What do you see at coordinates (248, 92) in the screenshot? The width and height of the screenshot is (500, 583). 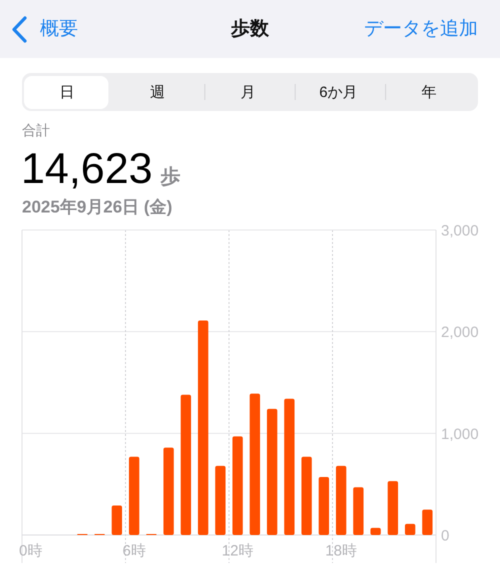 I see `text: 月` at bounding box center [248, 92].